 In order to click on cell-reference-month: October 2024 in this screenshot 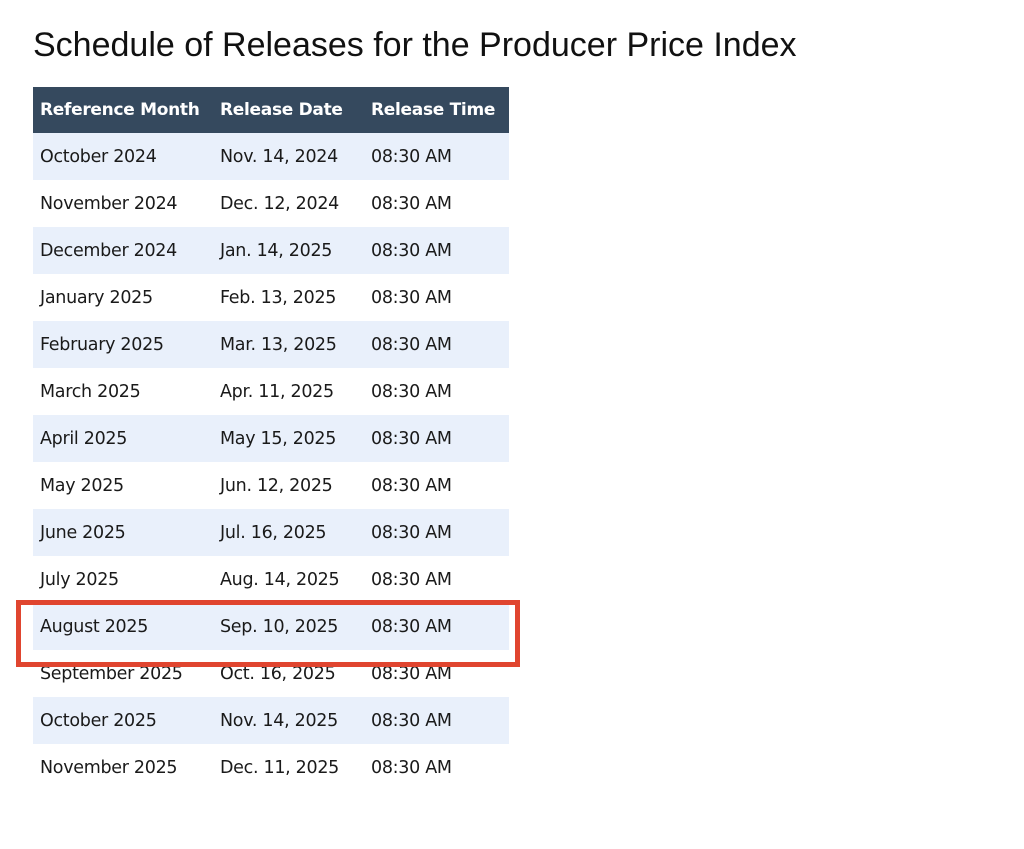, I will do `click(123, 156)`.